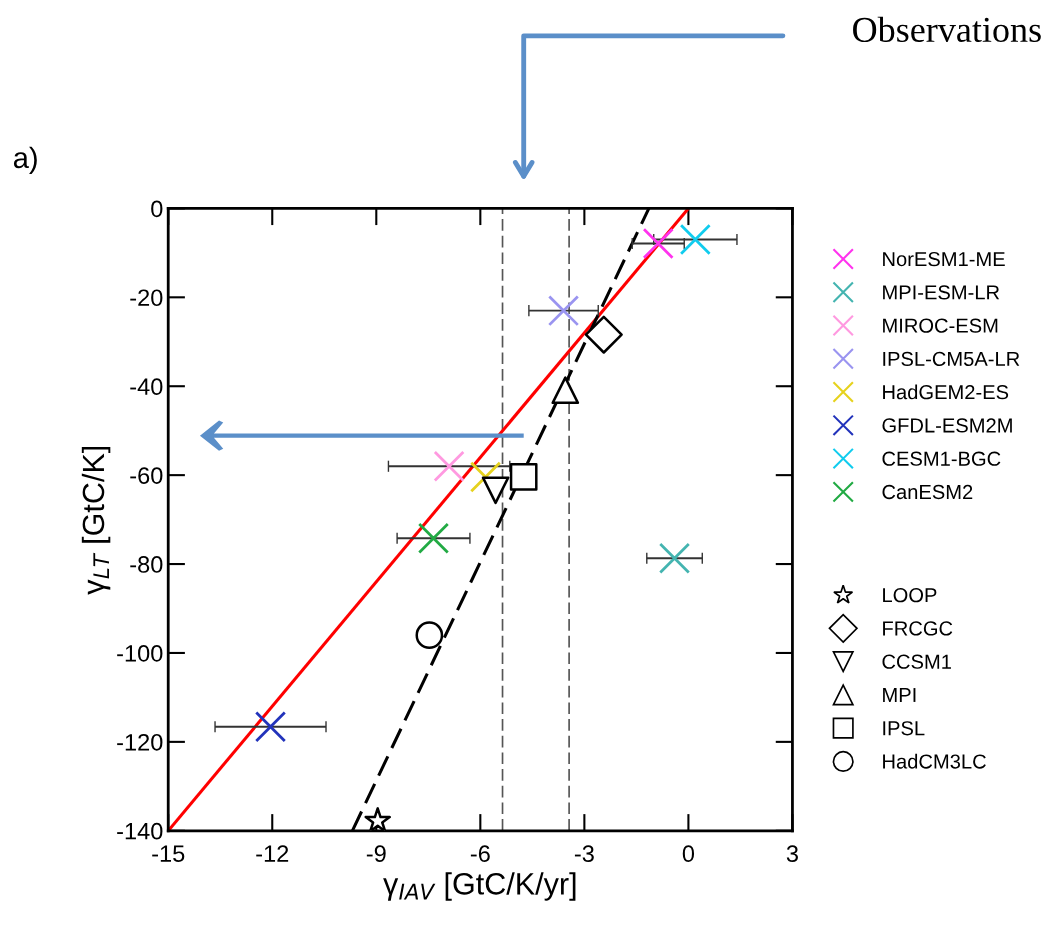 The image size is (1058, 943). What do you see at coordinates (688, 854) in the screenshot?
I see `x-tick-label: 0` at bounding box center [688, 854].